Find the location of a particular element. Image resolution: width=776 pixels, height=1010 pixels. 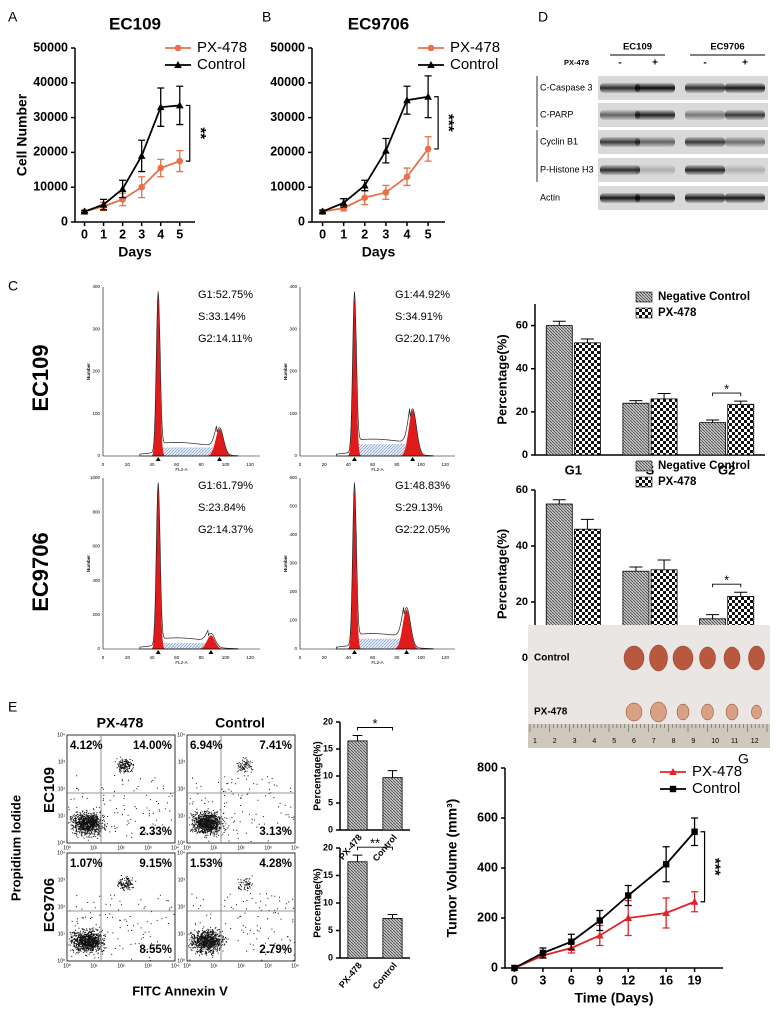

peak-marker is located at coordinates (158, 459).